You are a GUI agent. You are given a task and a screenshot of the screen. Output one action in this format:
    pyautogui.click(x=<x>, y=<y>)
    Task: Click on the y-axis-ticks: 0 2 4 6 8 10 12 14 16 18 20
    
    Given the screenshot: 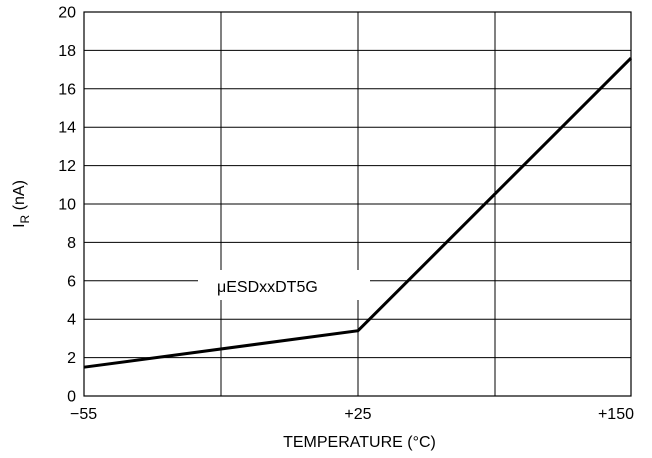 What is the action you would take?
    pyautogui.click(x=67, y=205)
    